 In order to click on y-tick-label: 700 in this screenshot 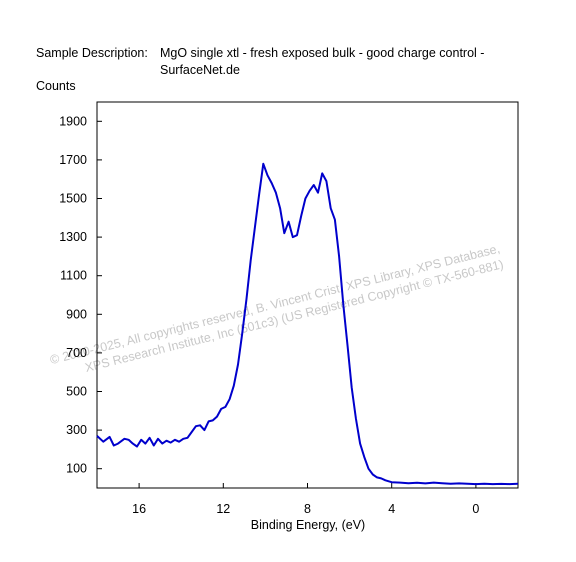, I will do `click(76, 353)`.